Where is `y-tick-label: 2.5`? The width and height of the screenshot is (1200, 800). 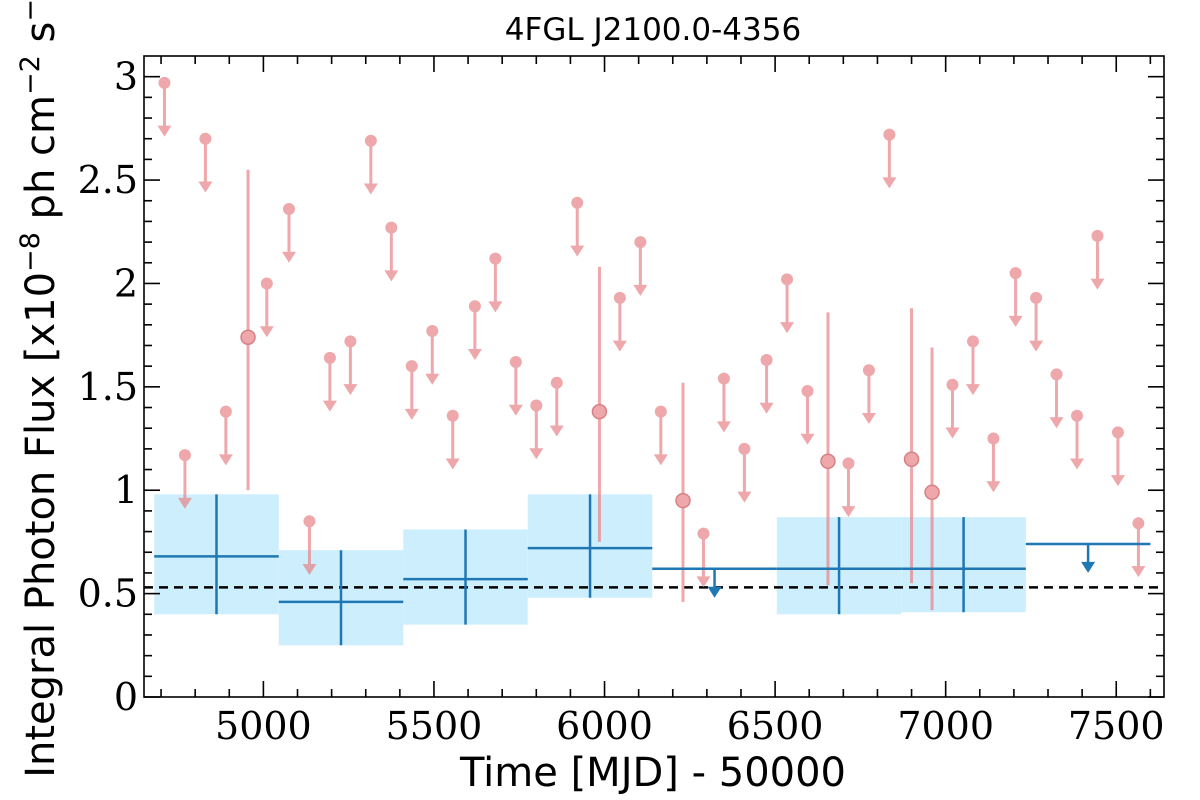 y-tick-label: 2.5 is located at coordinates (108, 180).